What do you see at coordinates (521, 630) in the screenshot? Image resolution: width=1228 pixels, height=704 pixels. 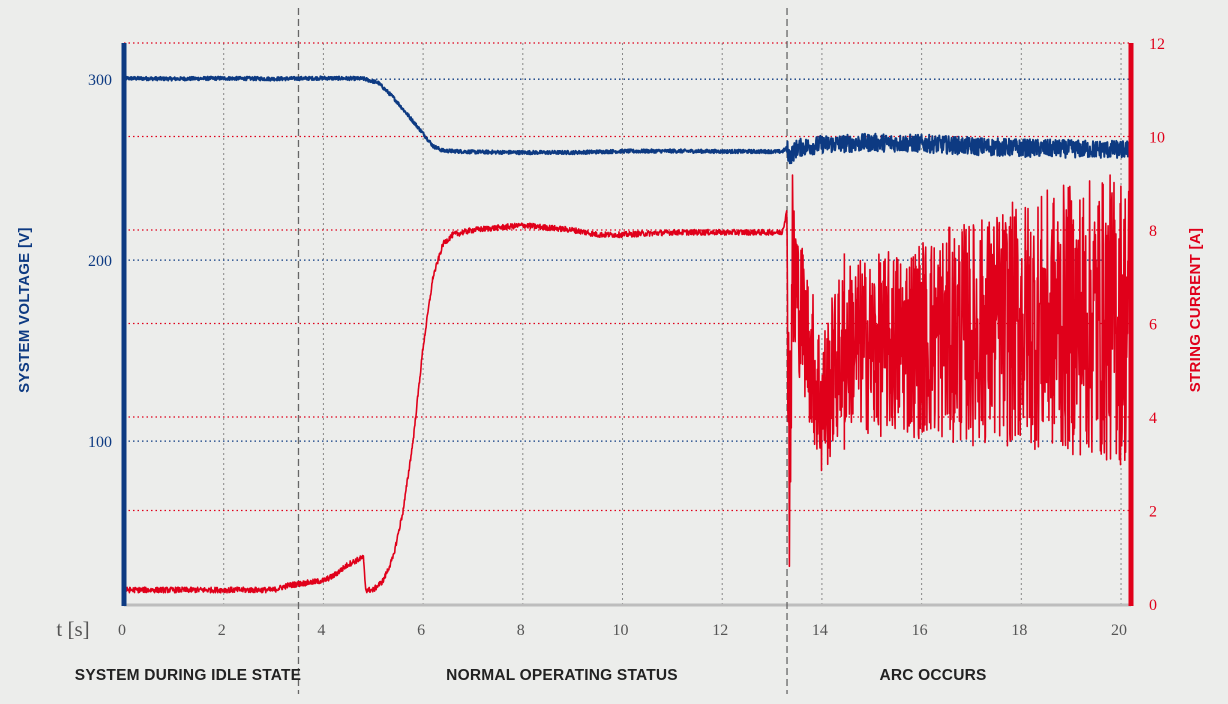 I see `x-tick-label: 8` at bounding box center [521, 630].